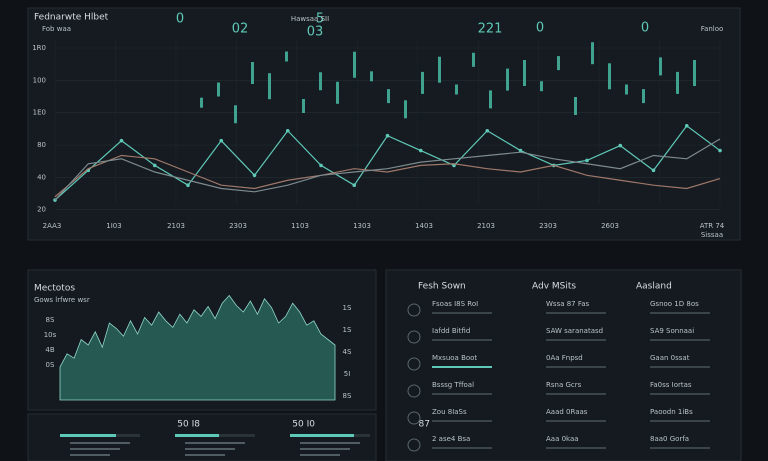  What do you see at coordinates (41, 177) in the screenshot?
I see `y-label: 40` at bounding box center [41, 177].